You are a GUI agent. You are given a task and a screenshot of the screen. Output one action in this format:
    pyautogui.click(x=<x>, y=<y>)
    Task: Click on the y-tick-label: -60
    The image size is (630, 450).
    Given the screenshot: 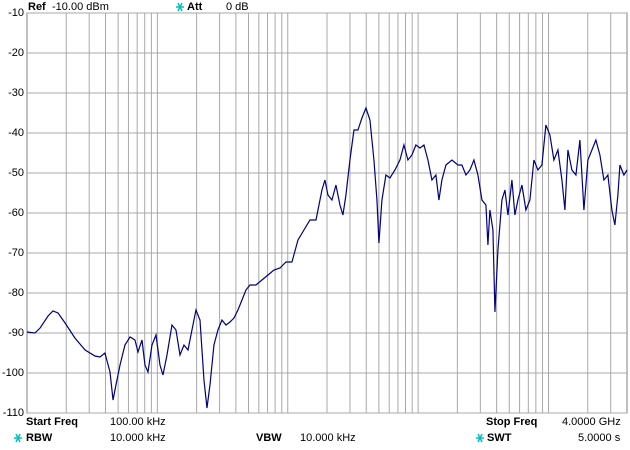 What is the action you would take?
    pyautogui.click(x=16, y=213)
    